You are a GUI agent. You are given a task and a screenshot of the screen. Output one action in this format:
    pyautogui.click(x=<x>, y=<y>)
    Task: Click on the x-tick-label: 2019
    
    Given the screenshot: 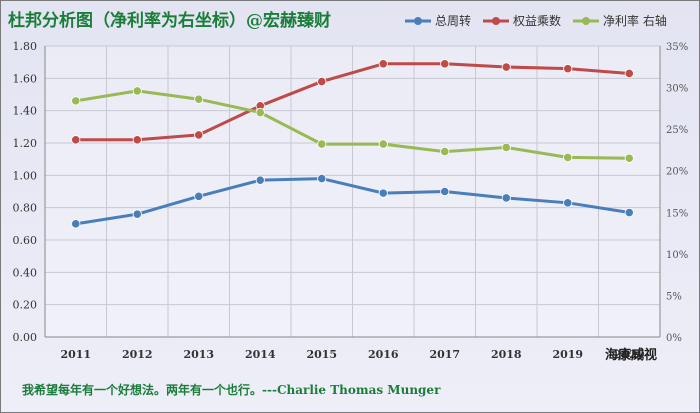 What is the action you would take?
    pyautogui.click(x=567, y=354)
    